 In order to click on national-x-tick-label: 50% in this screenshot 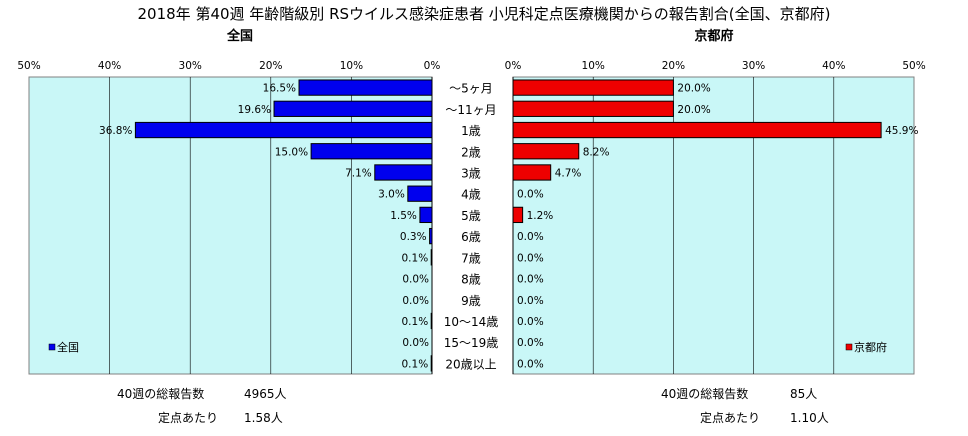, I will do `click(28, 66)`.